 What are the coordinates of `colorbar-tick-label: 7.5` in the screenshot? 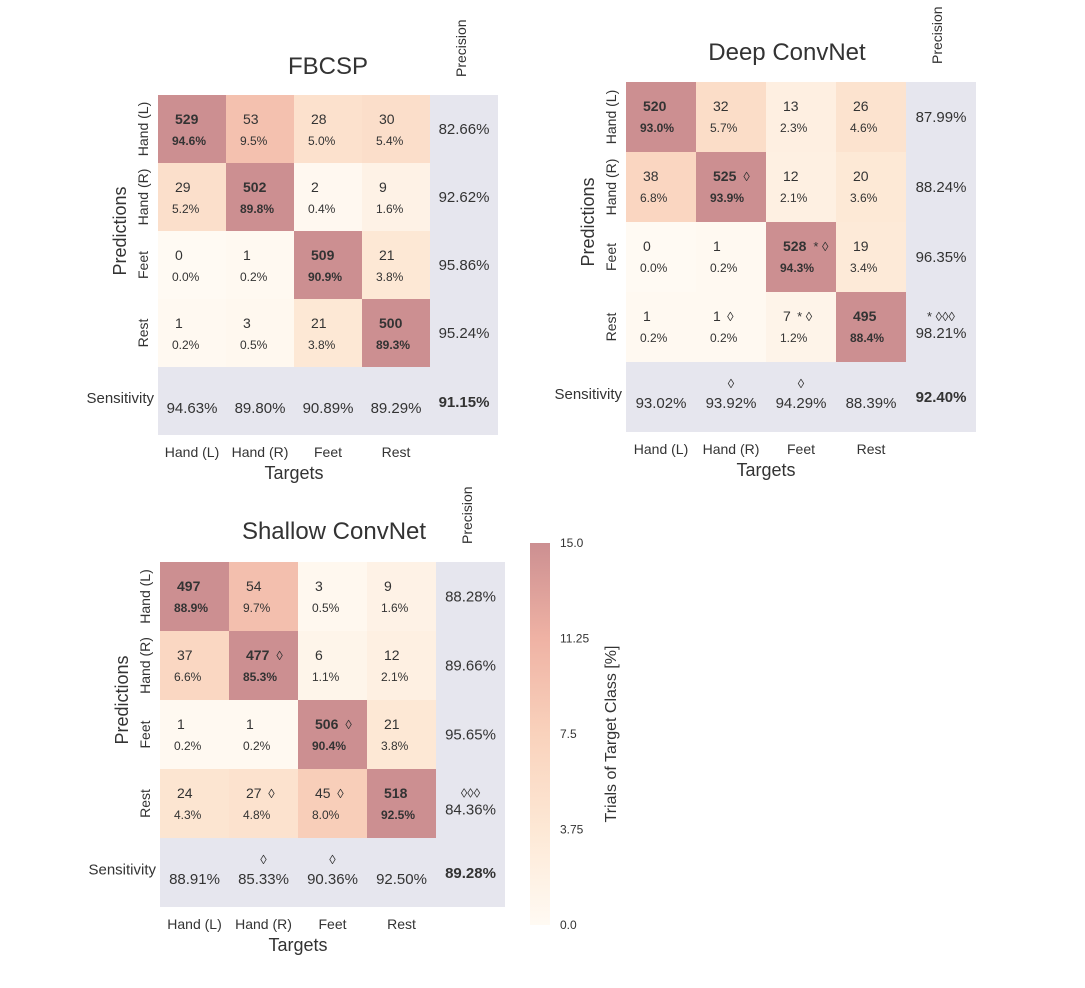 It's located at (568, 734).